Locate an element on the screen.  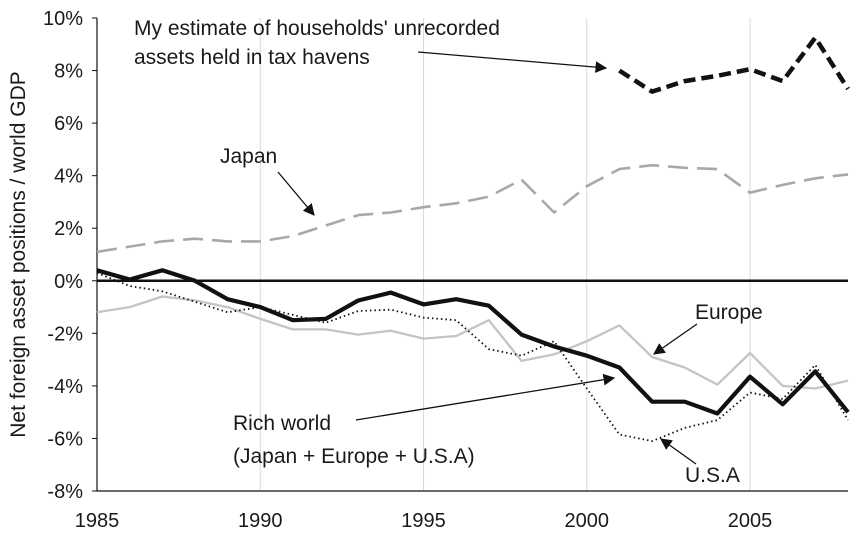
x-tick-label: 1990 is located at coordinates (260, 521).